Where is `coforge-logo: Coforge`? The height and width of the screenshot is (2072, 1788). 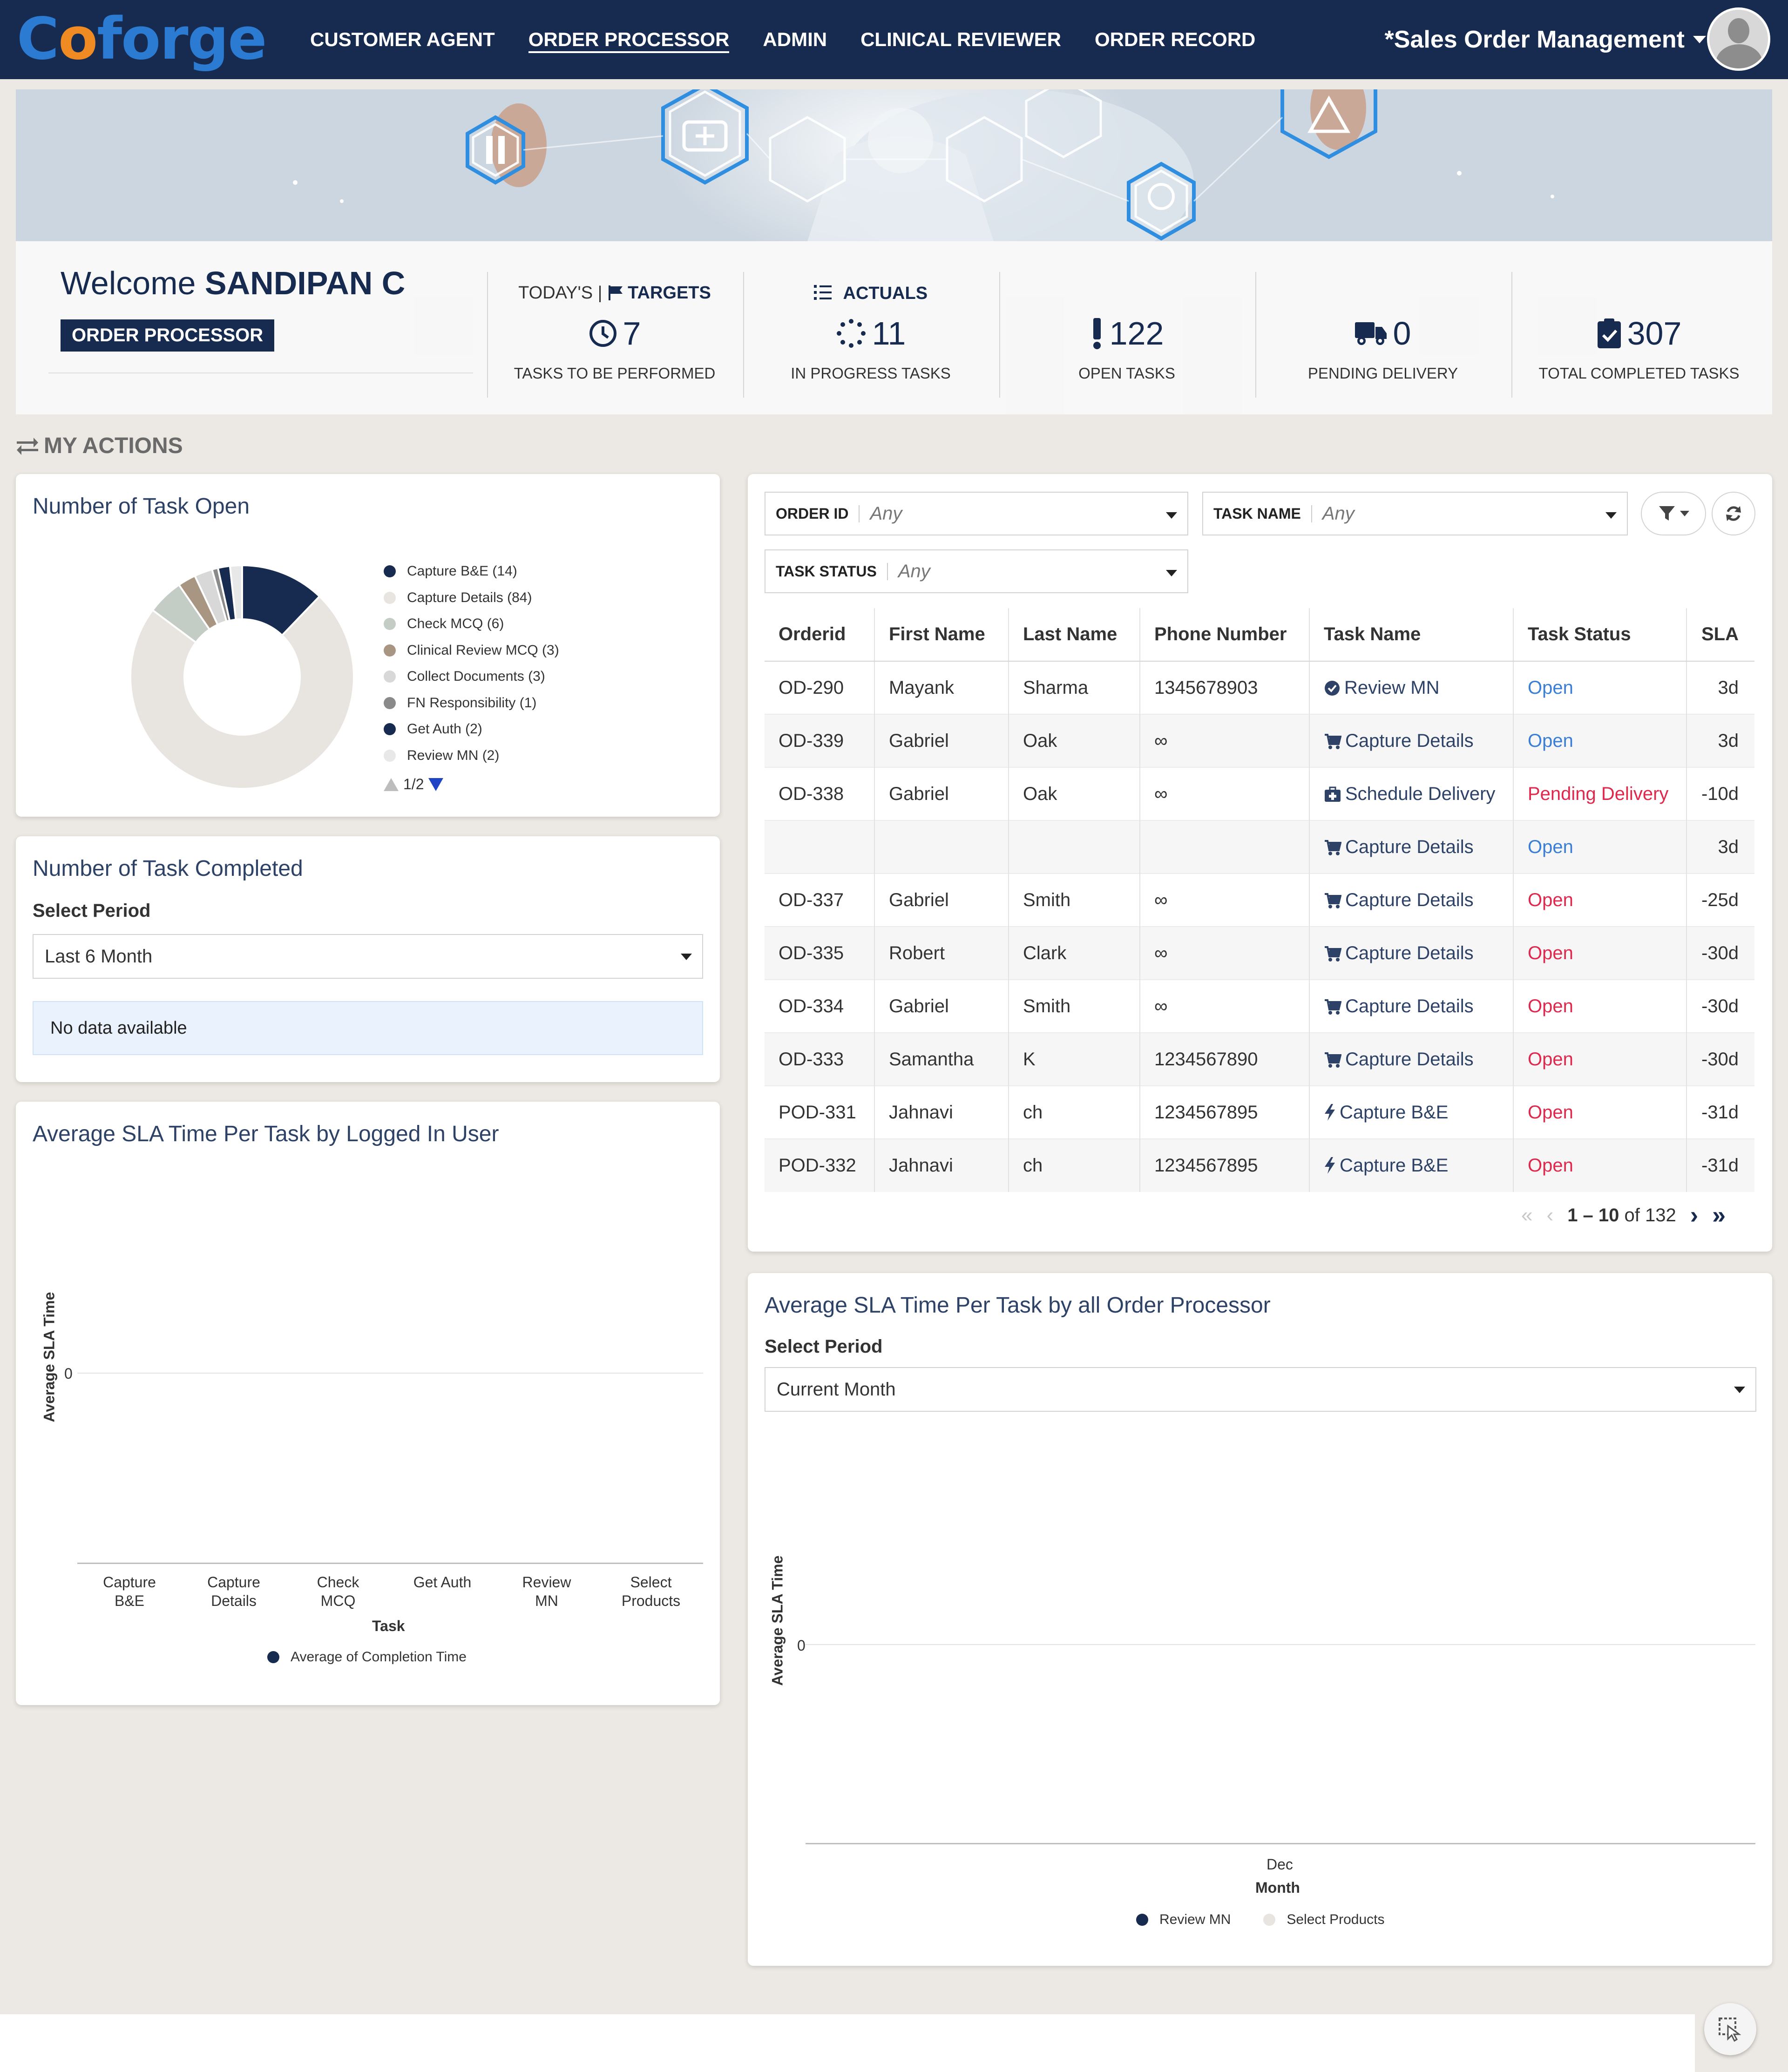
coforge-logo: Coforge is located at coordinates (142, 39).